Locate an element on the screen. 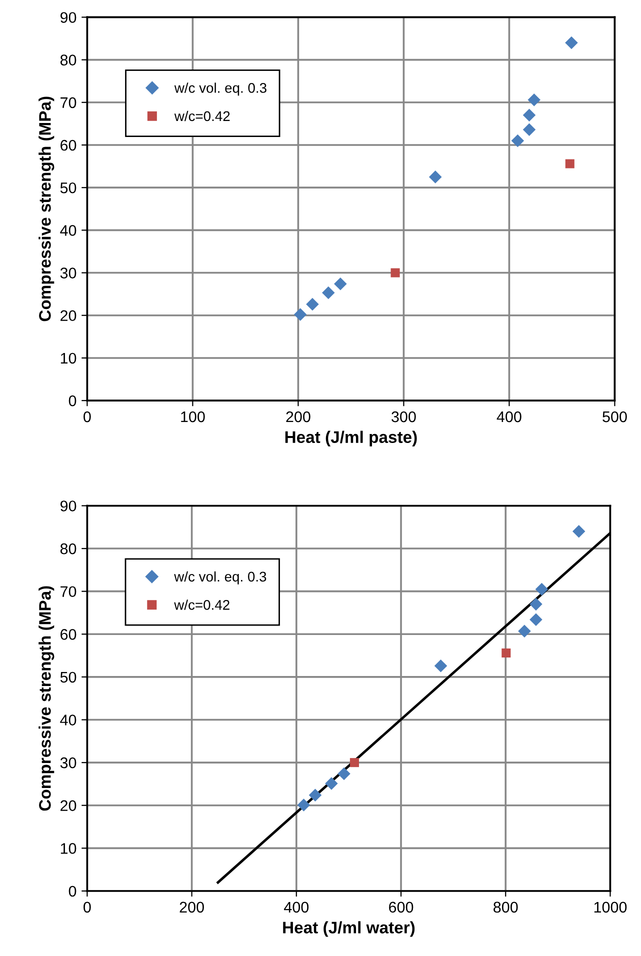 Image resolution: width=641 pixels, height=956 pixels. x-tick-label: 800 is located at coordinates (506, 907).